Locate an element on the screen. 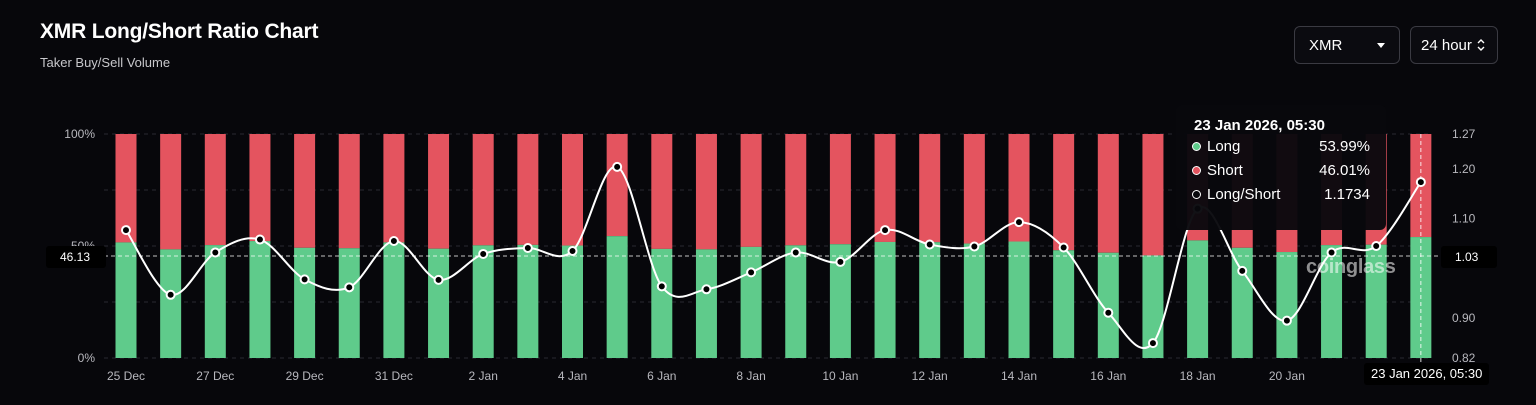  x-tick-label: 8 Jan is located at coordinates (750, 376).